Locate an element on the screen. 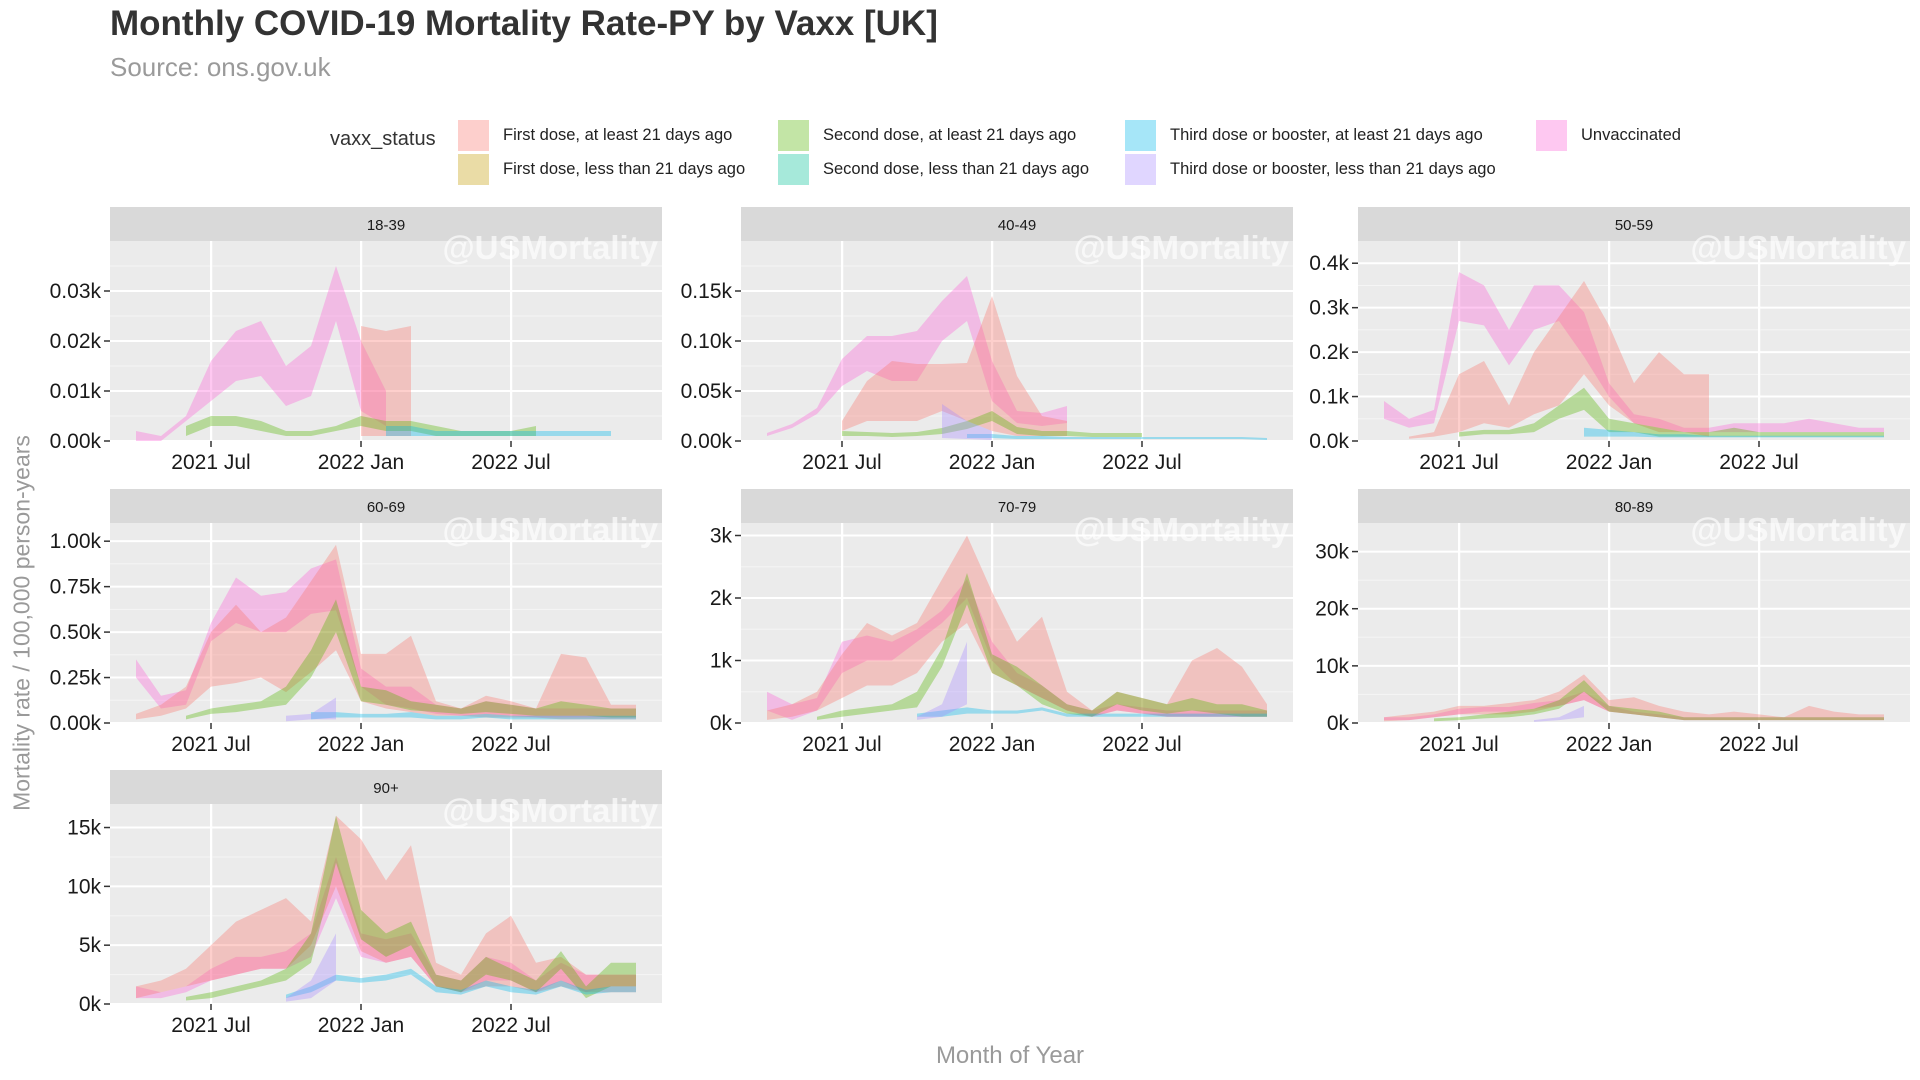 Image resolution: width=1920 pixels, height=1080 pixels. y-tick-label: 0.2k is located at coordinates (1329, 352).